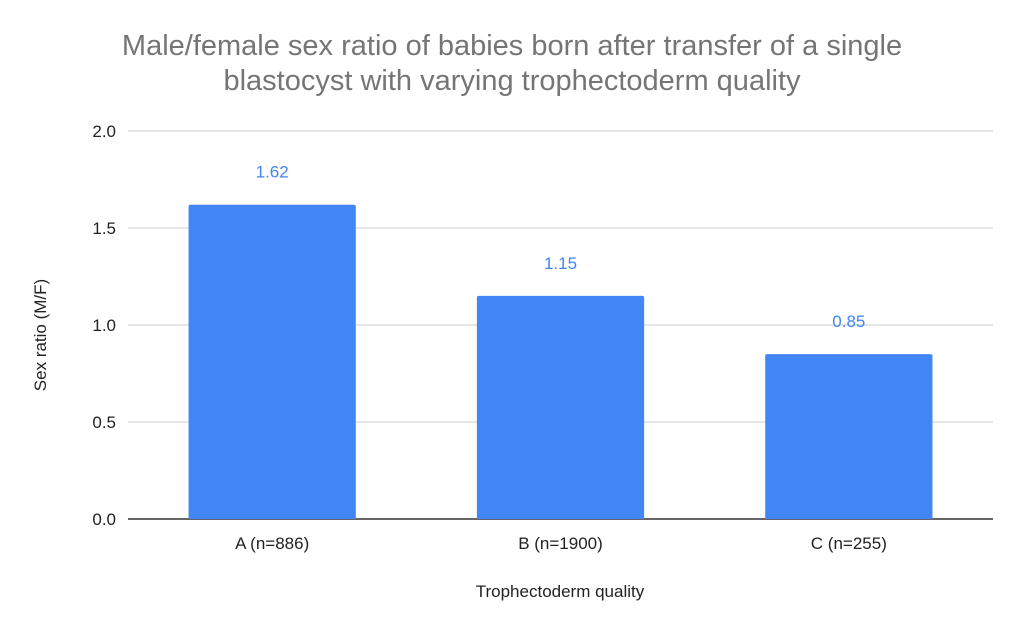  What do you see at coordinates (40, 335) in the screenshot?
I see `y-axis-title: Sex ratio (M/F)` at bounding box center [40, 335].